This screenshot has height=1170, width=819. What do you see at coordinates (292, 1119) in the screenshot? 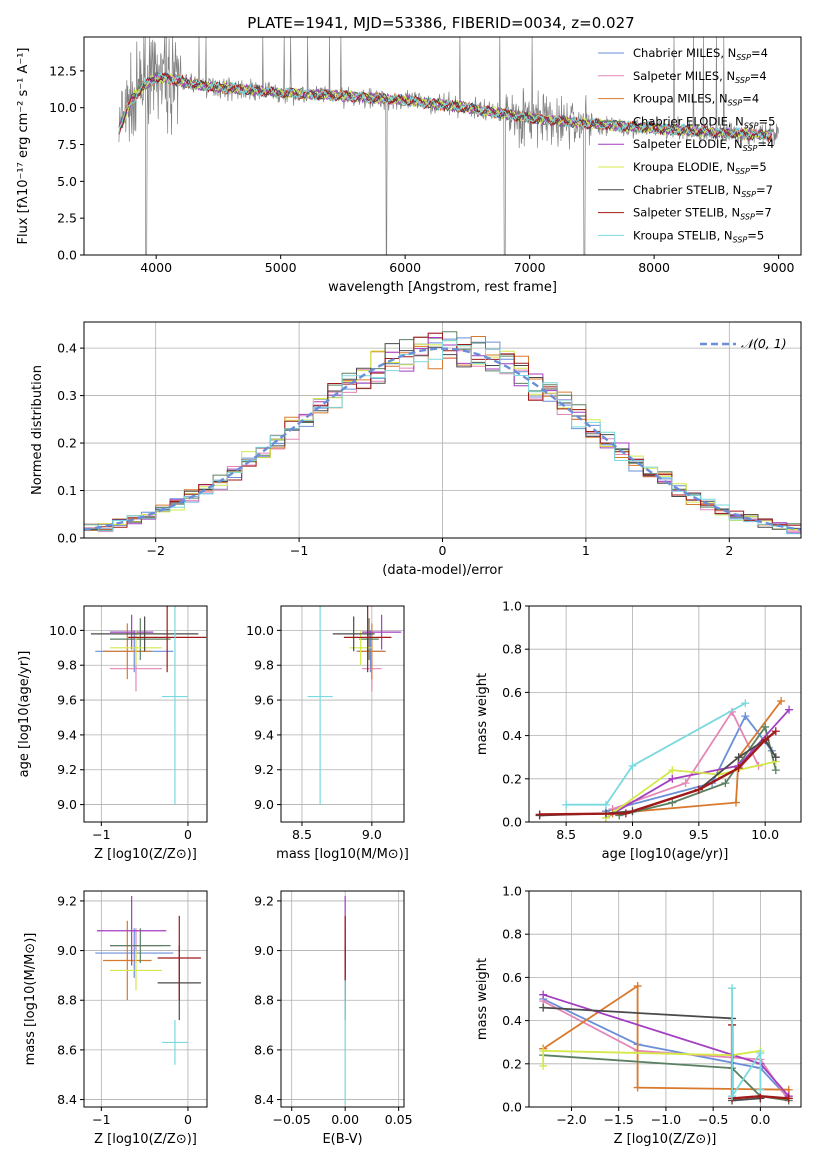
I see `x-tick-label: −0.05` at bounding box center [292, 1119].